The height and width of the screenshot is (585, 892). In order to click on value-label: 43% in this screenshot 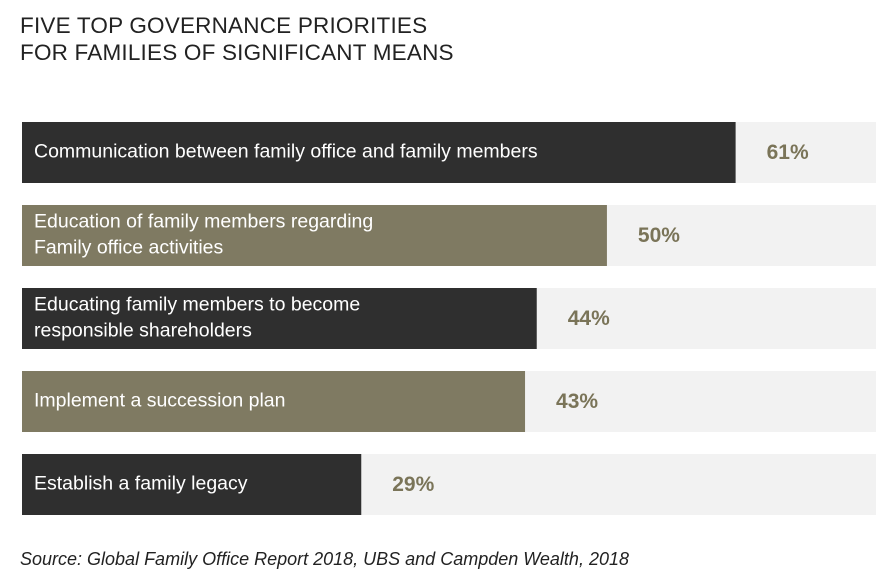, I will do `click(577, 401)`.